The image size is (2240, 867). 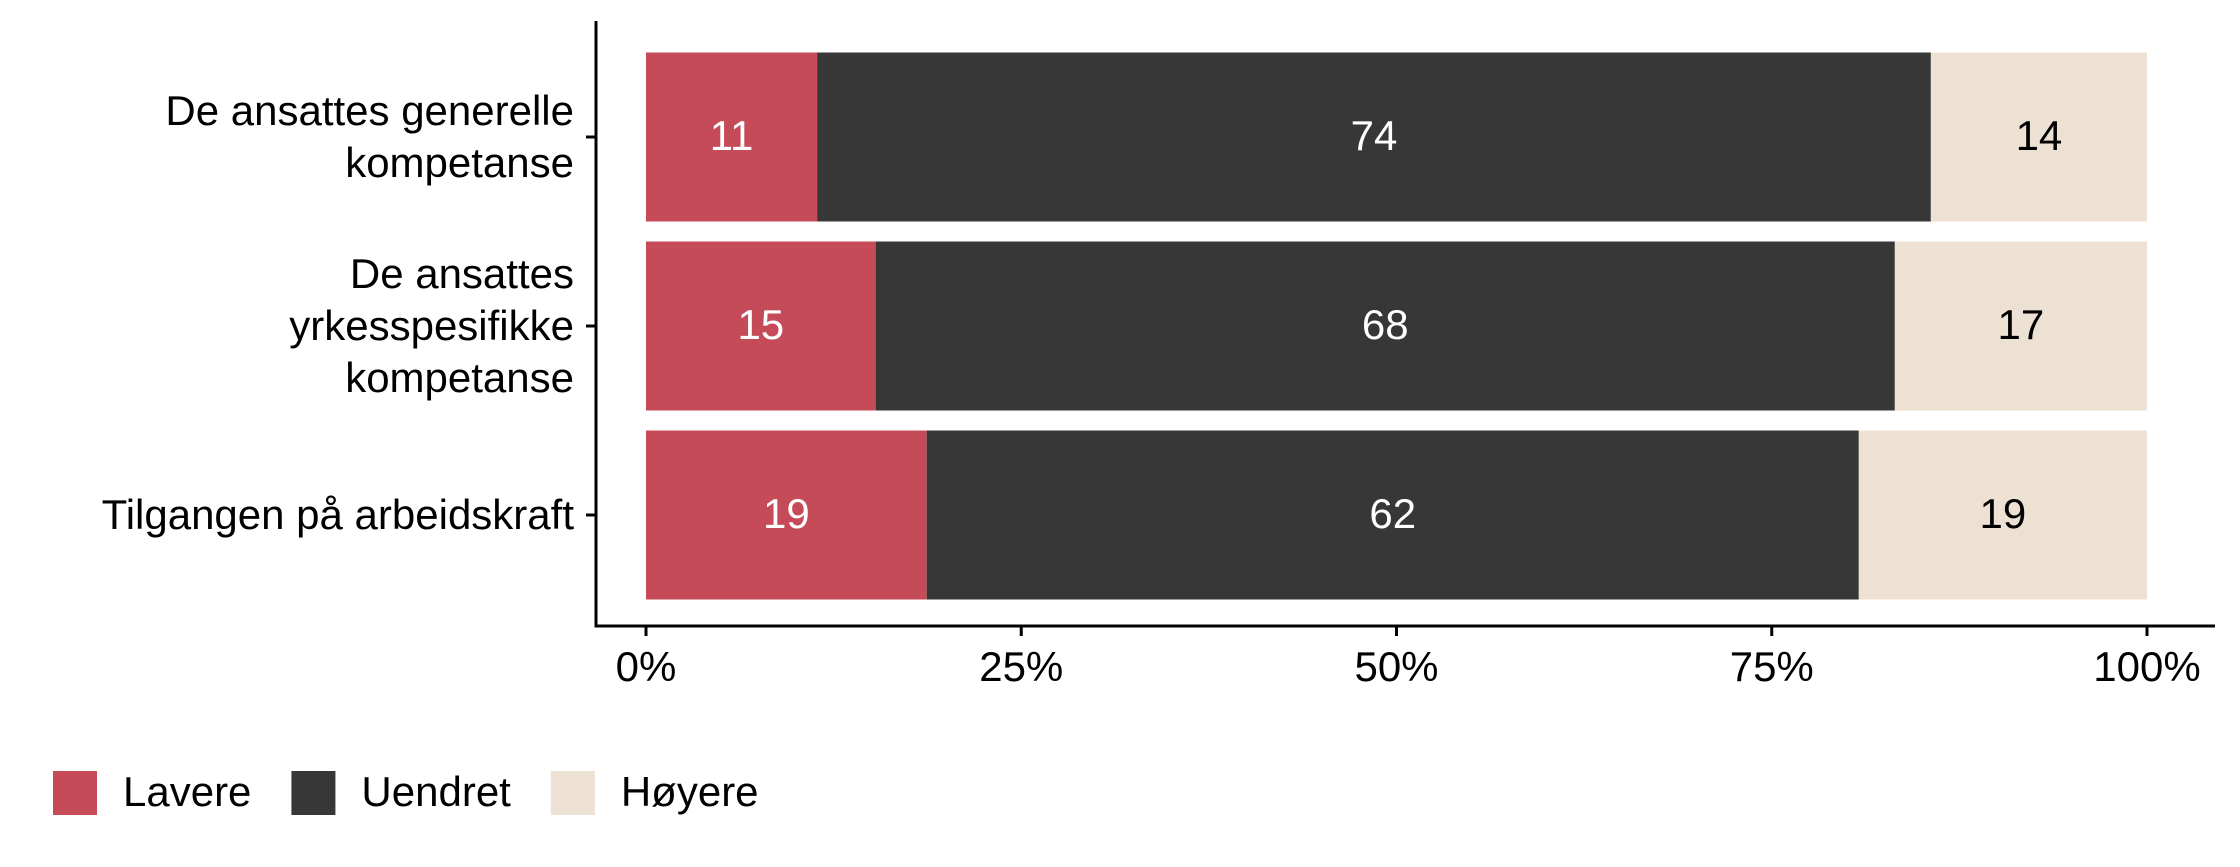 I want to click on data-label: 68, so click(x=1385, y=324).